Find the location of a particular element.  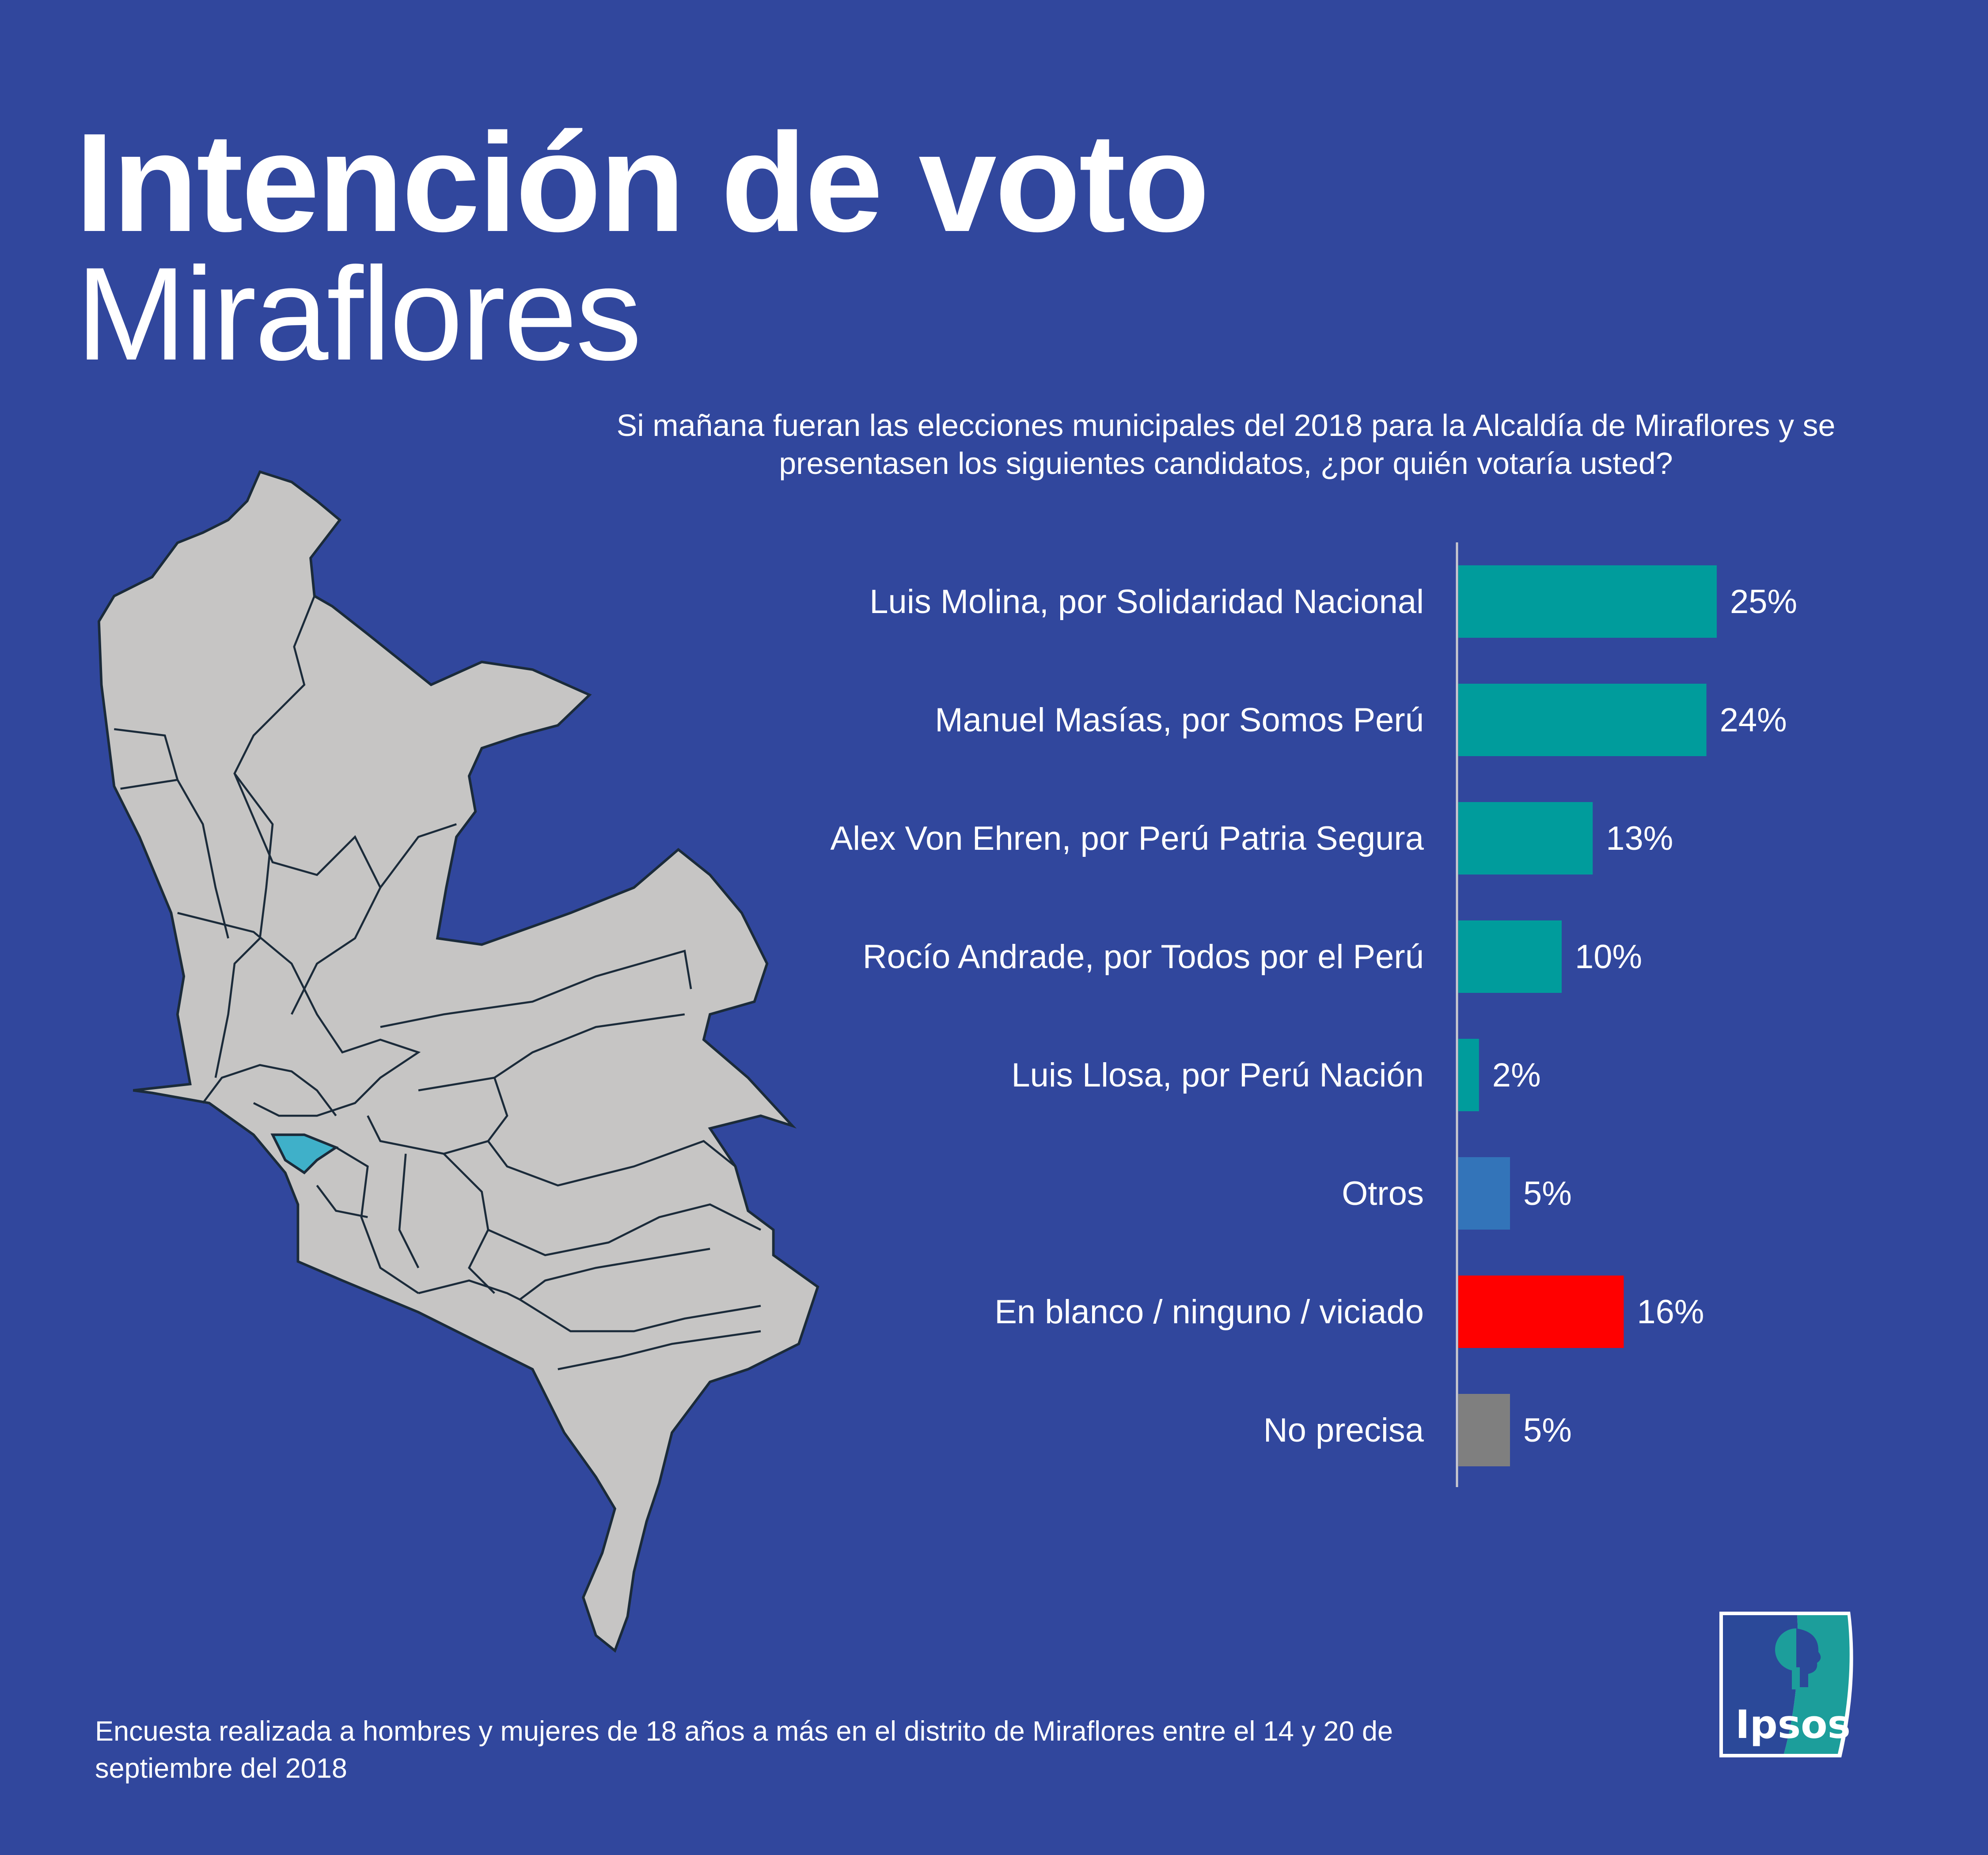

value-label: 16% is located at coordinates (1670, 1312).